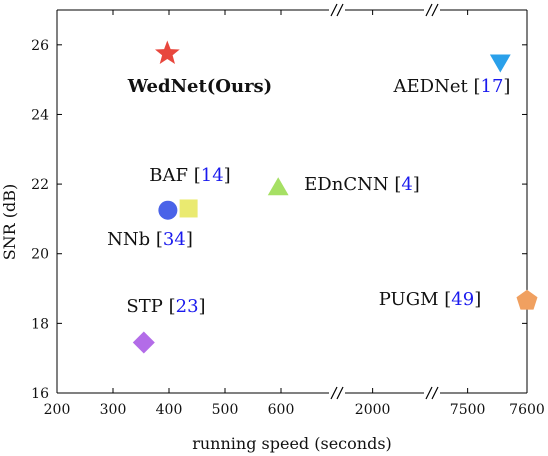 This screenshot has height=456, width=548. Describe the element at coordinates (128, 239) in the screenshot. I see `label-name: NNb` at that location.